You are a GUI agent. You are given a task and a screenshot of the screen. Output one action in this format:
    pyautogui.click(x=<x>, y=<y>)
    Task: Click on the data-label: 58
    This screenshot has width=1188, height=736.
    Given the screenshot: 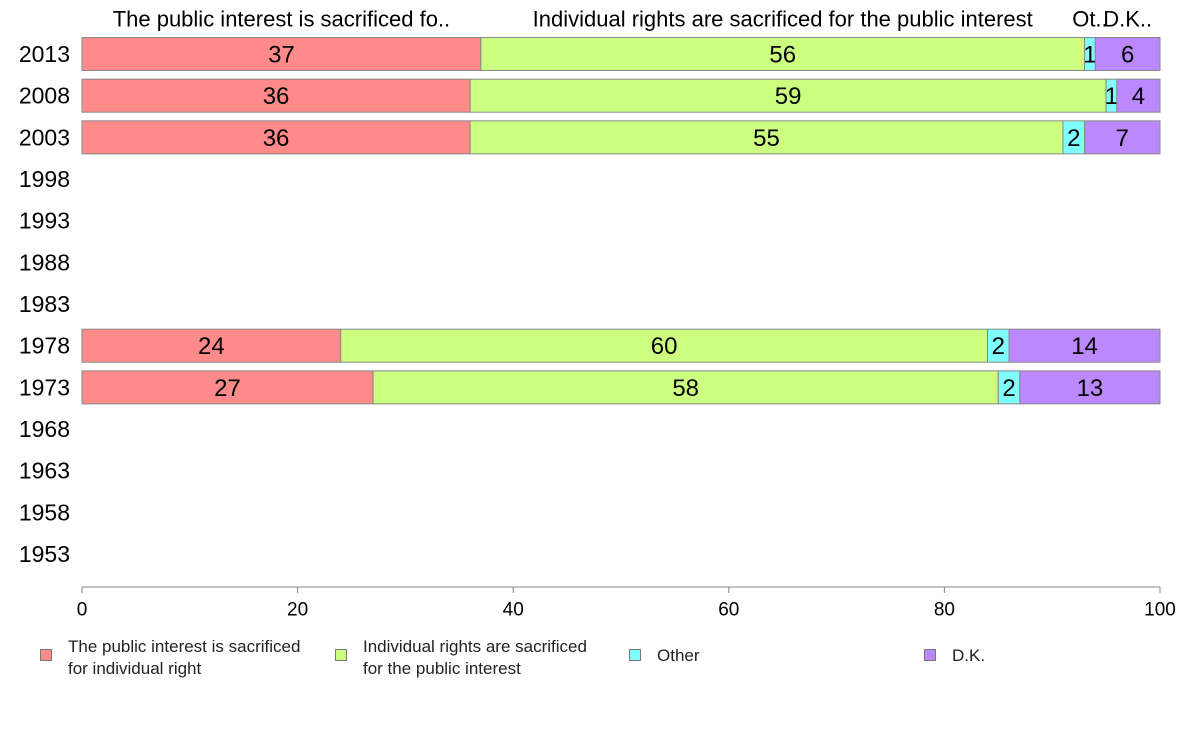 What is the action you would take?
    pyautogui.click(x=685, y=388)
    